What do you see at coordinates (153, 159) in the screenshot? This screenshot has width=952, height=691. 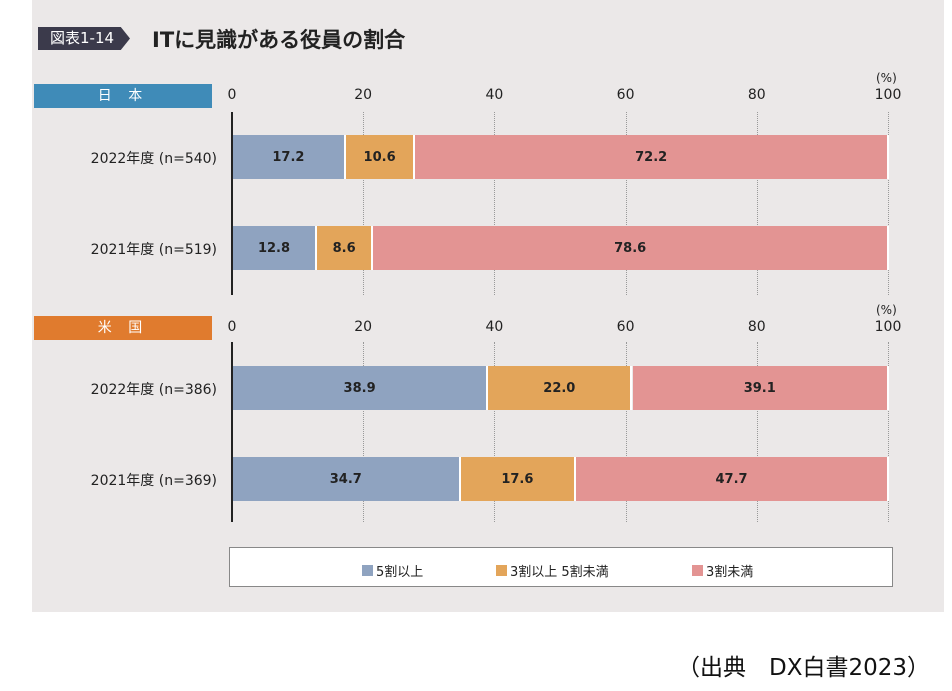 I see `category-label: 2022年度 (n=540)` at bounding box center [153, 159].